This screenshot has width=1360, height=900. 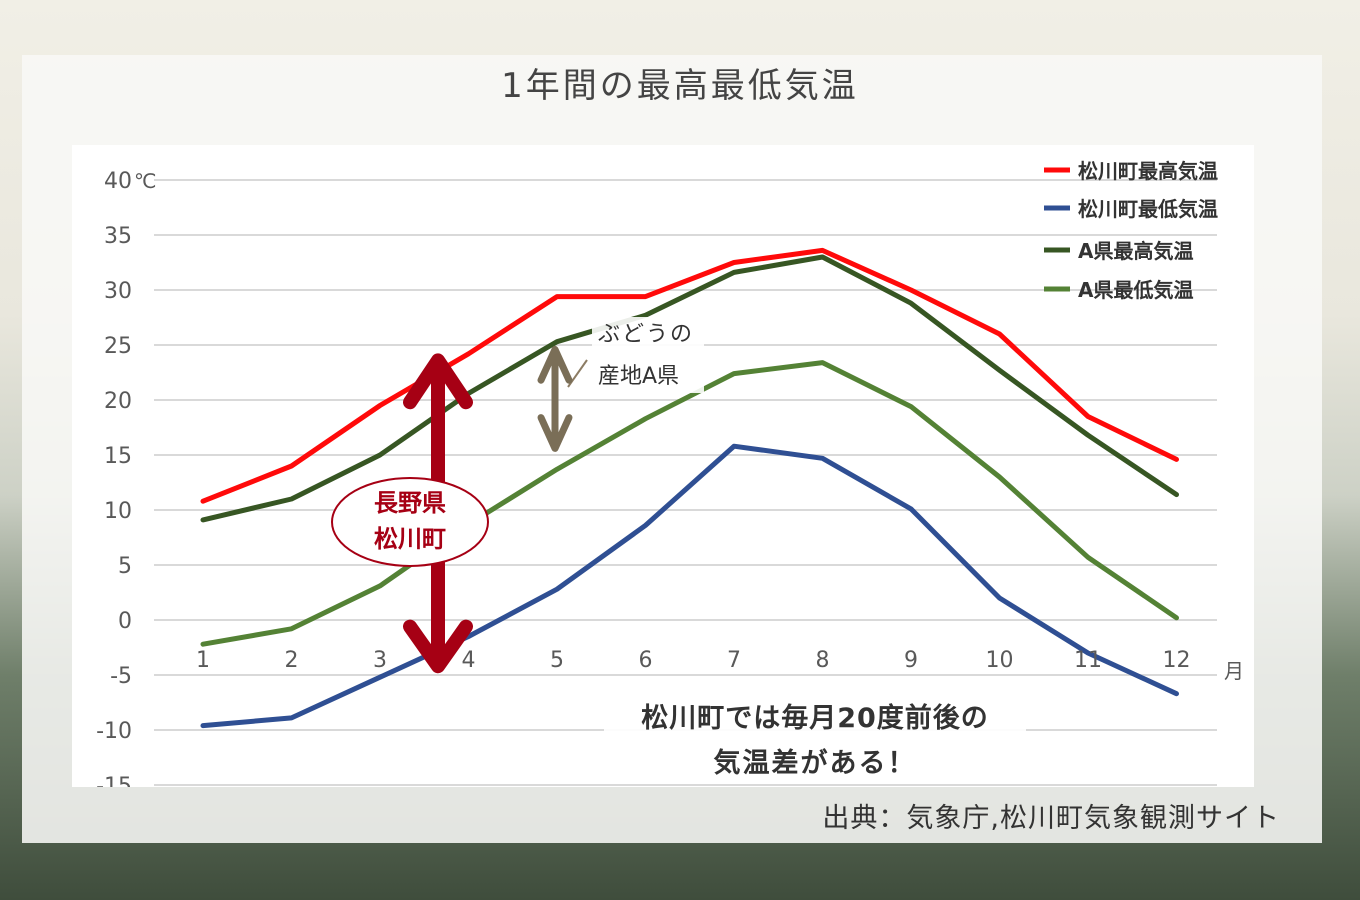 I want to click on matsukawa-range-arrow-head-down, so click(x=438, y=646).